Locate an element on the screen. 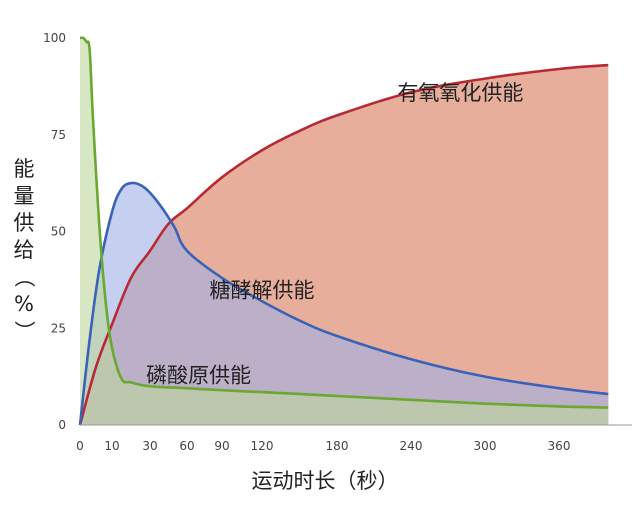 The height and width of the screenshot is (515, 640). x-axis-title: 运动时长（秒） is located at coordinates (325, 481).